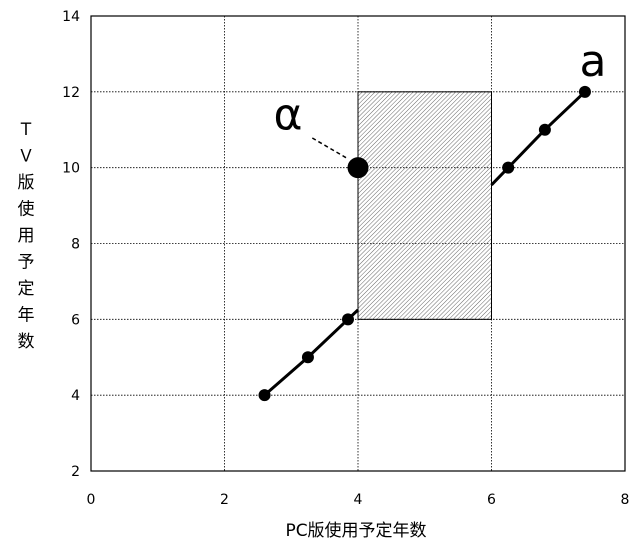 Image resolution: width=636 pixels, height=543 pixels. I want to click on shaded-region, so click(424, 205).